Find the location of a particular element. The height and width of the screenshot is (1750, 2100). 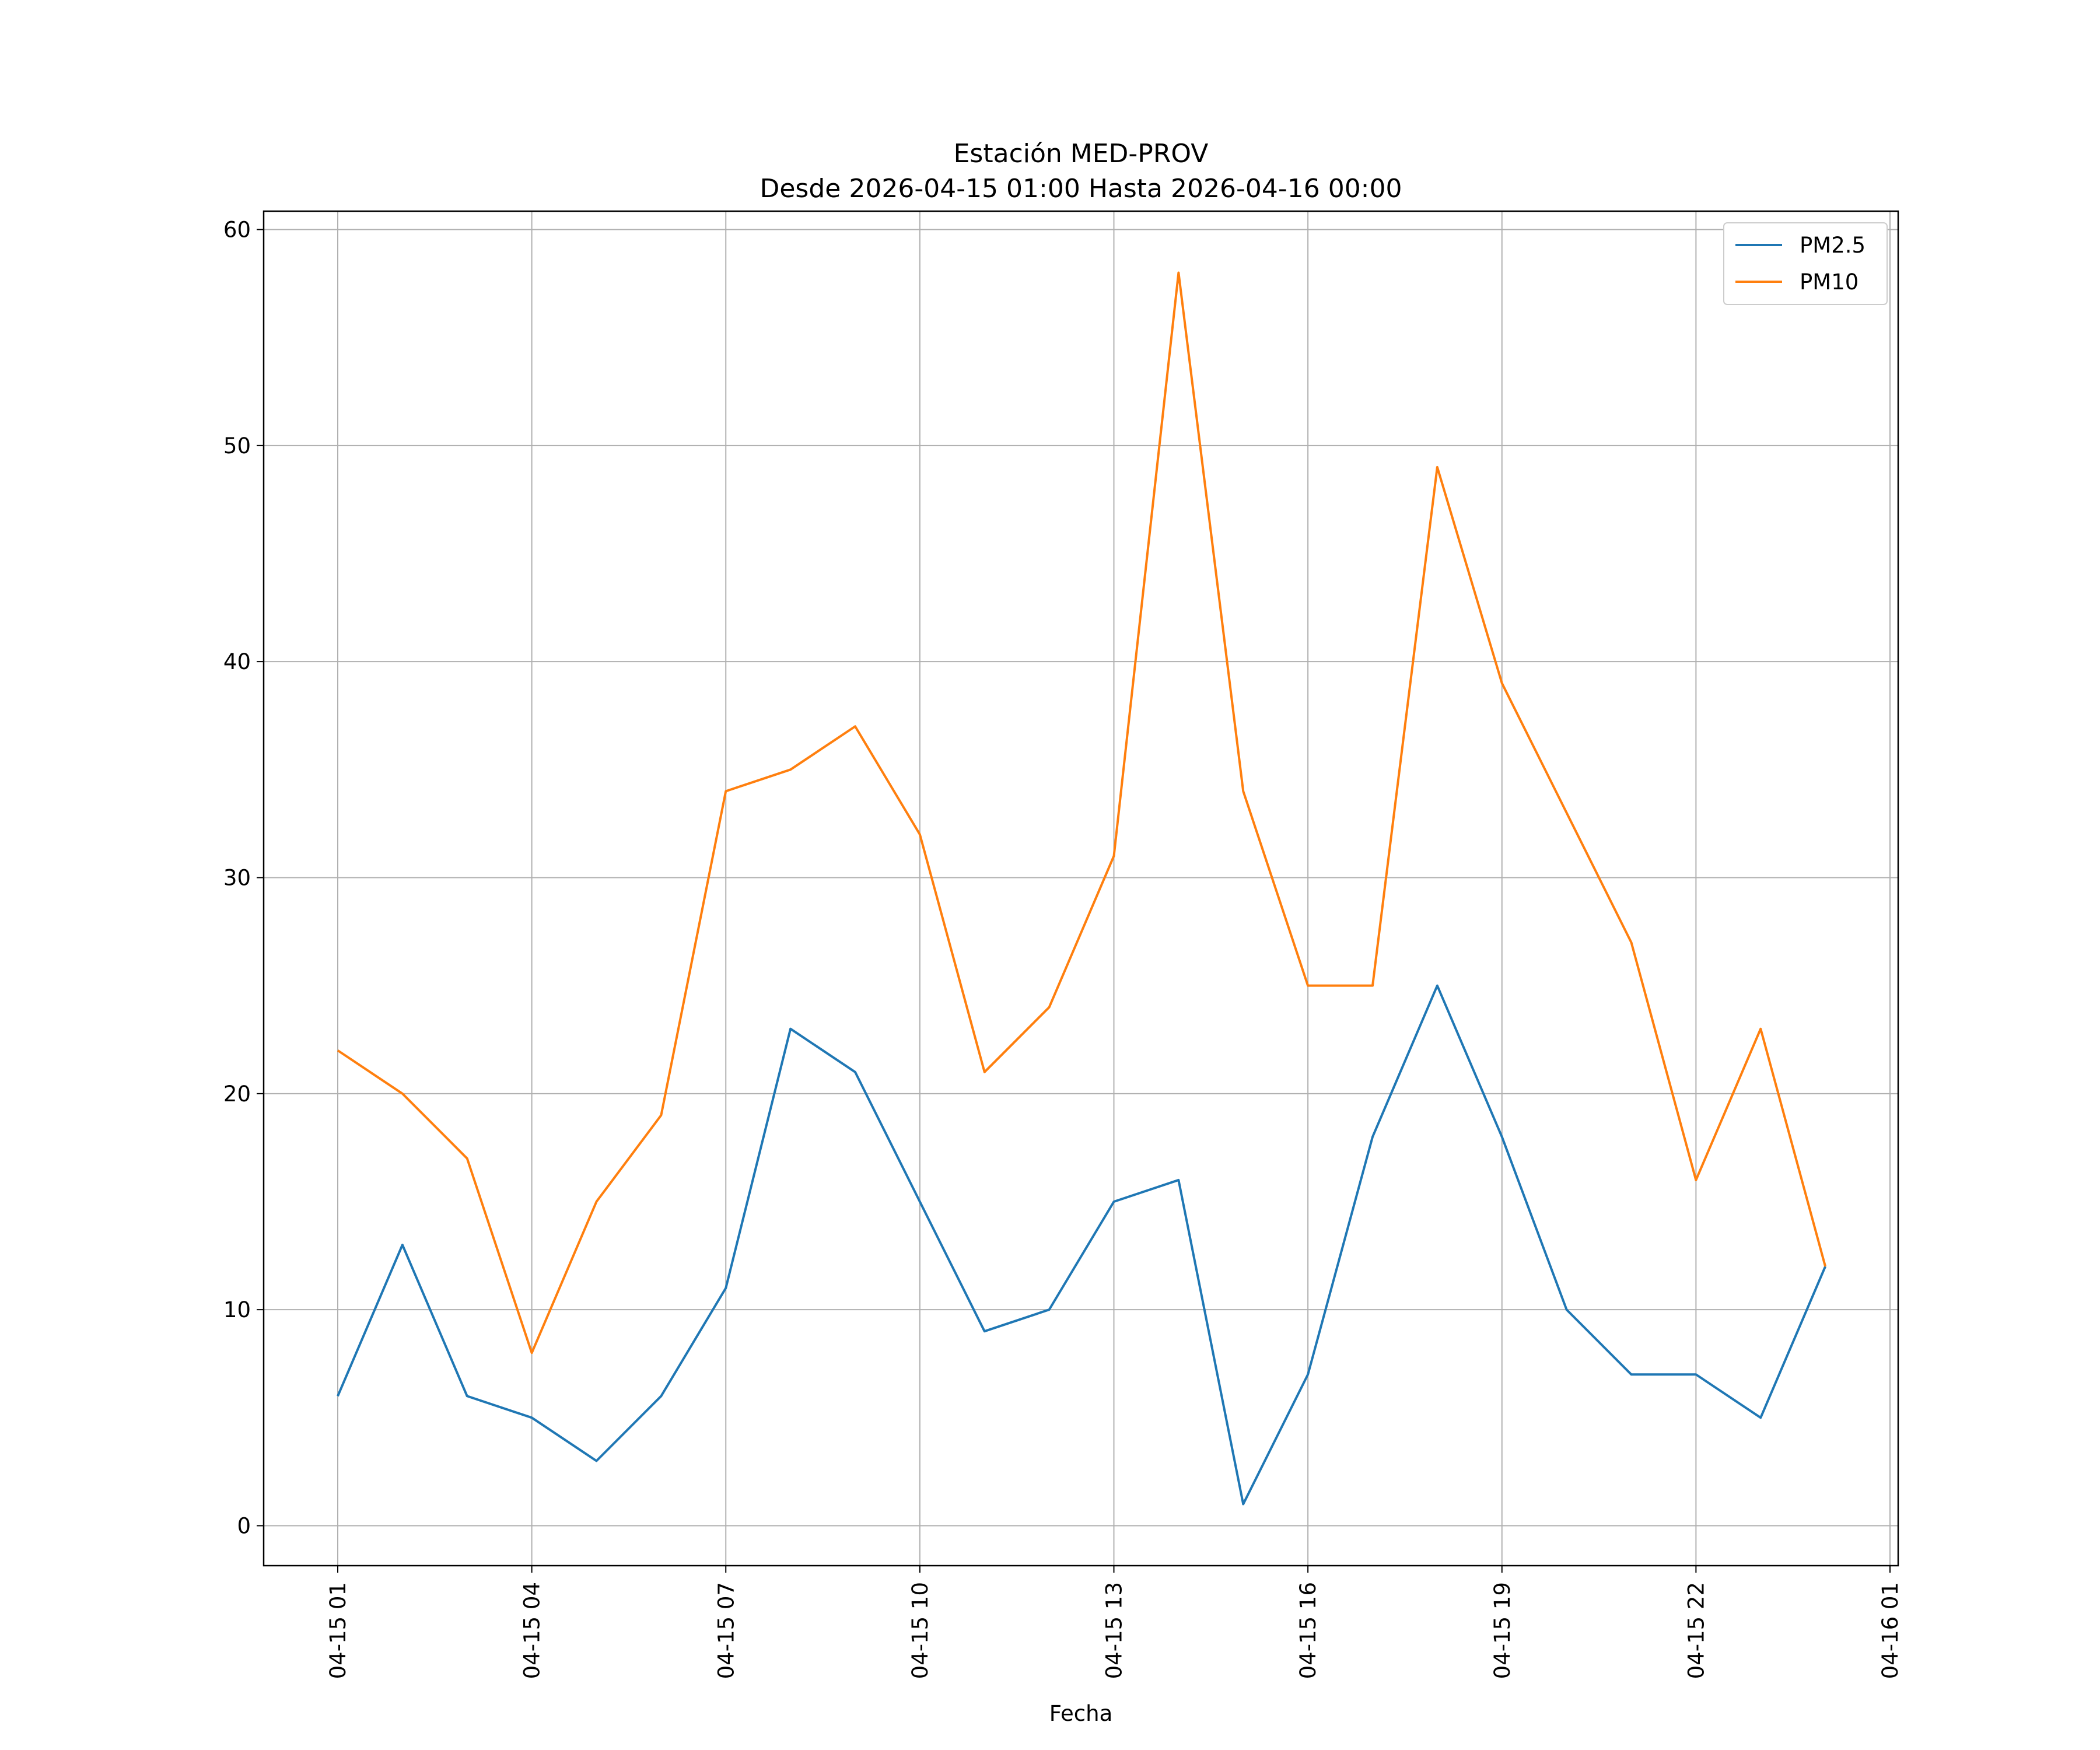

x-tick-label: 04-15 10 is located at coordinates (921, 1630).